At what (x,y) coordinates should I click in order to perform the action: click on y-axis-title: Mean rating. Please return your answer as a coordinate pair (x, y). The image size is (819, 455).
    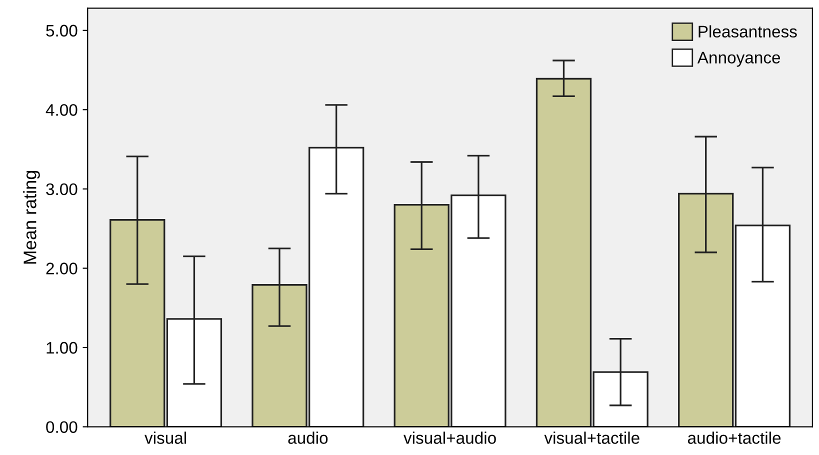
    Looking at the image, I should click on (31, 217).